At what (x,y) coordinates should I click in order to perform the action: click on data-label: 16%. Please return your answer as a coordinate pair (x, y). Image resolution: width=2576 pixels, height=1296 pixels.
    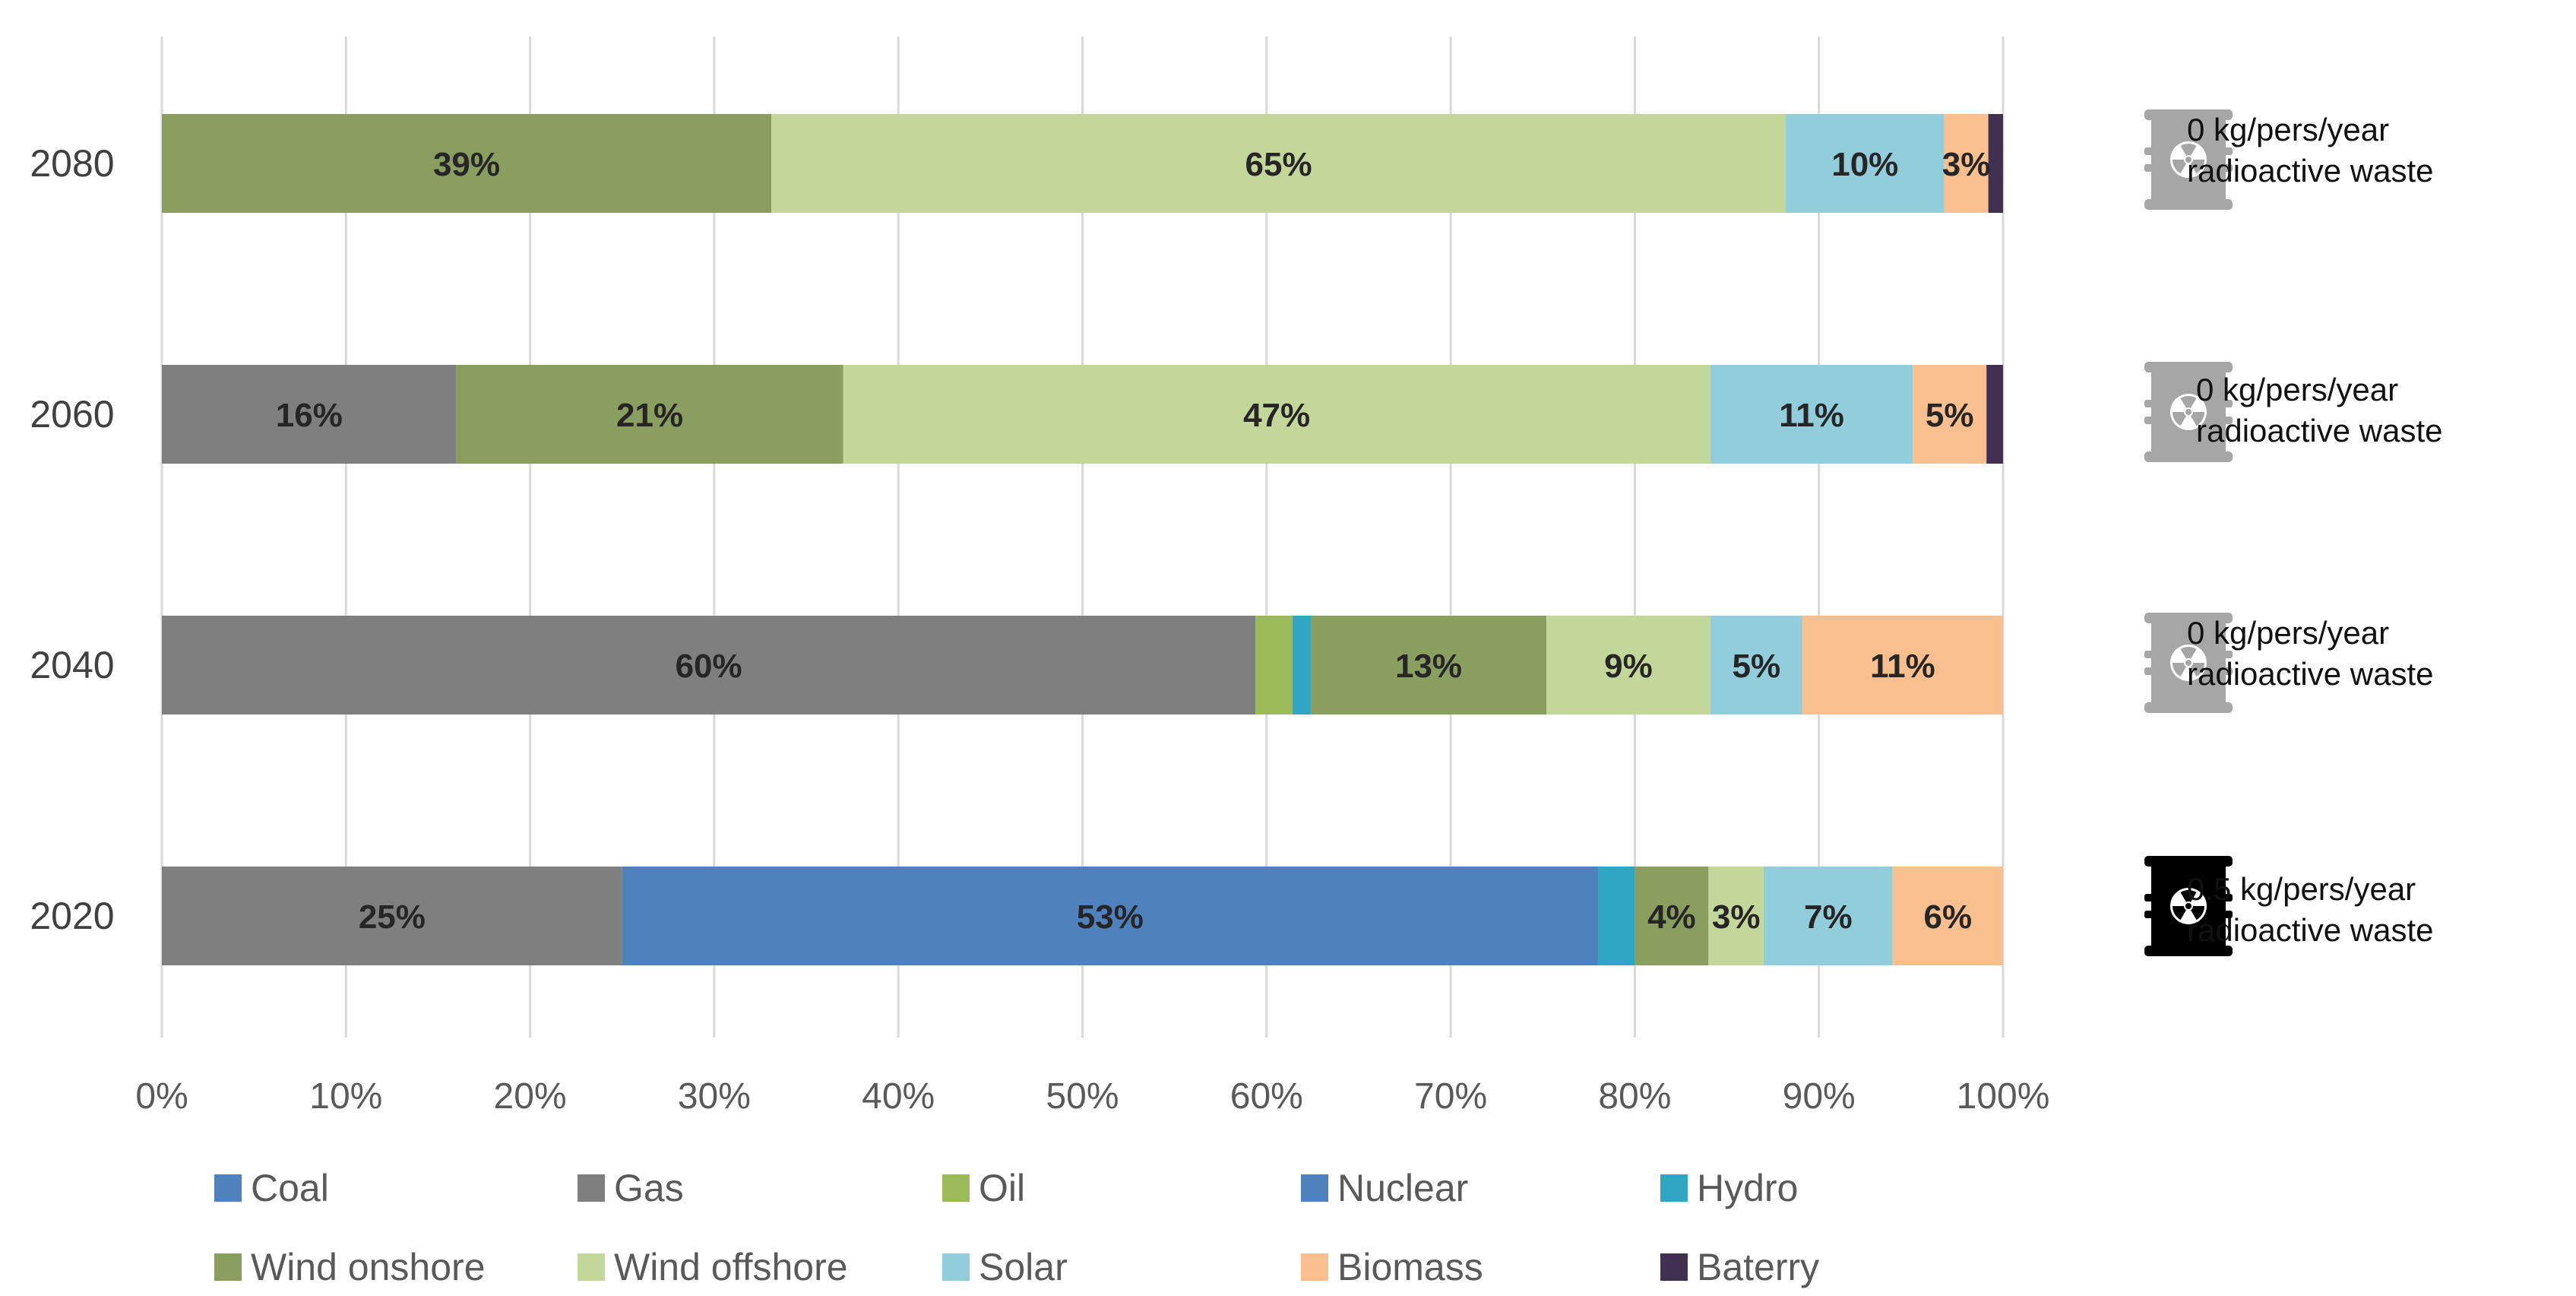
    Looking at the image, I should click on (309, 415).